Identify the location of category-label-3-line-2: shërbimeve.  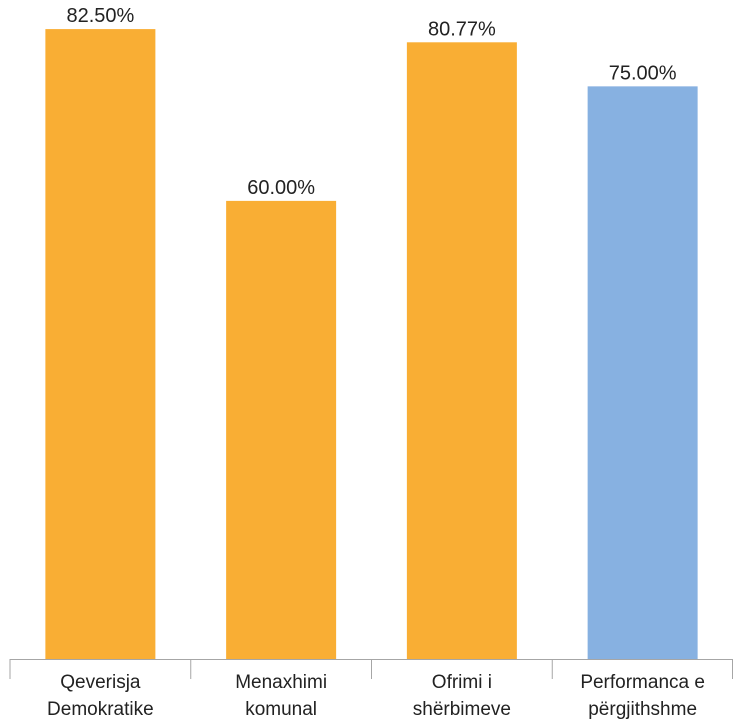
(462, 709).